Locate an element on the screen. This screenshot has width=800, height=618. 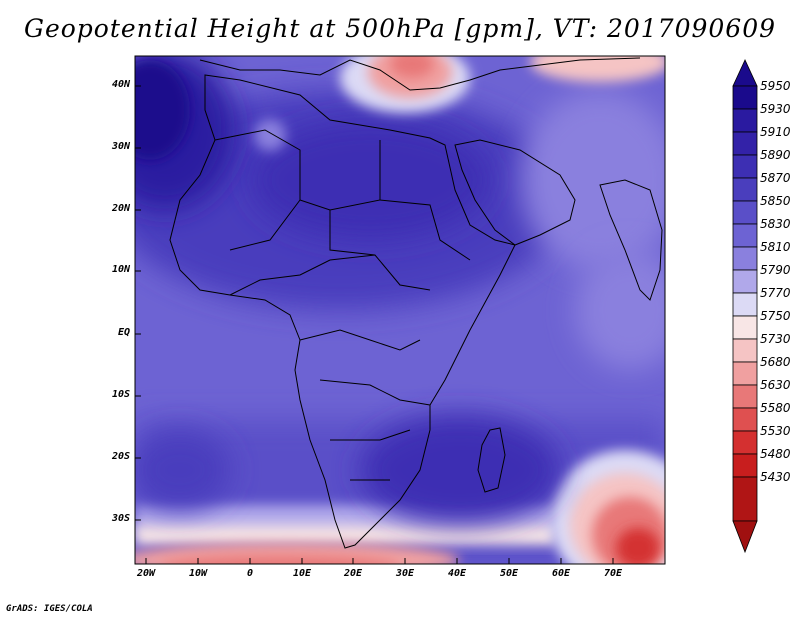
colorbar-label-5950: 5950 is located at coordinates (775, 86).